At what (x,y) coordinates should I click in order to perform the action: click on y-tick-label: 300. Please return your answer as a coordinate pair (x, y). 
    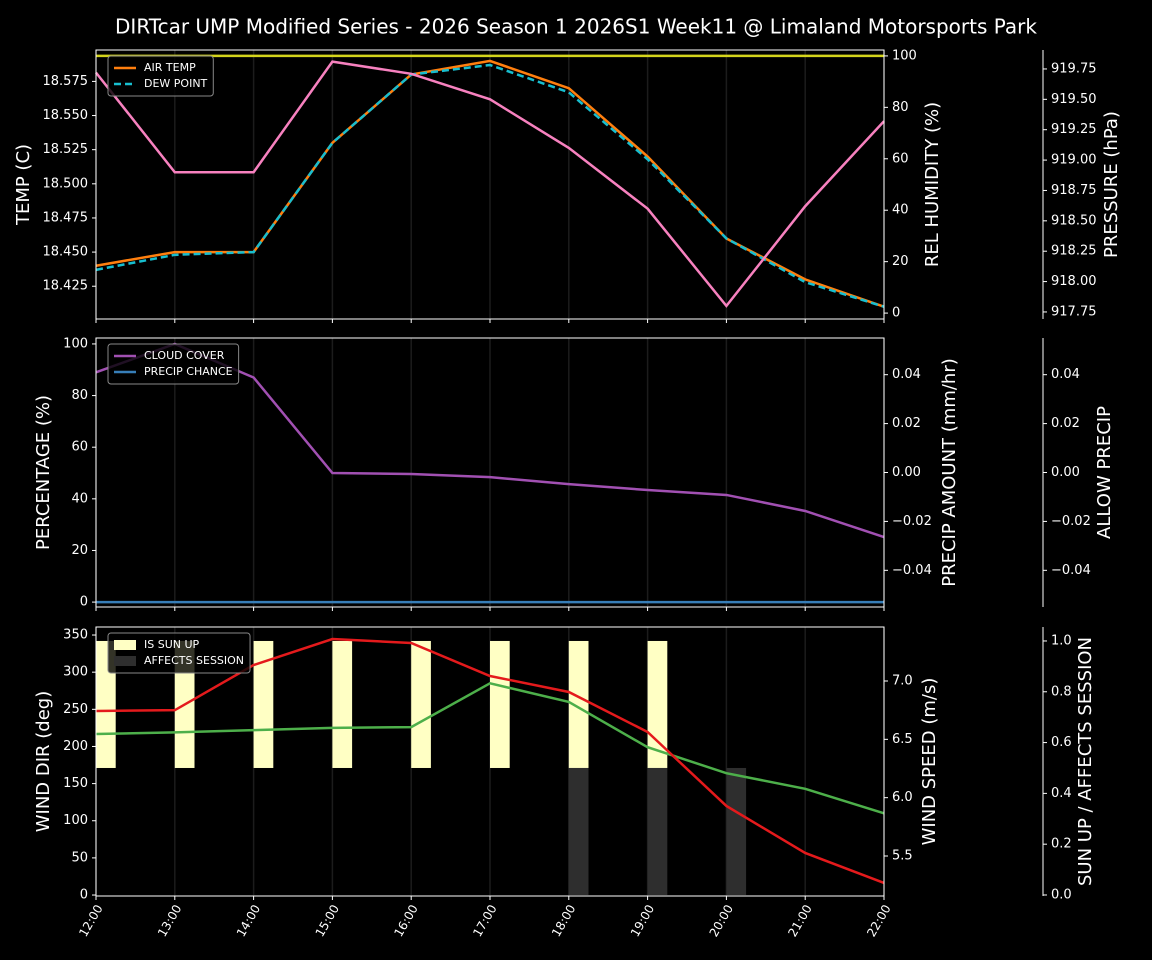
    Looking at the image, I should click on (75, 672).